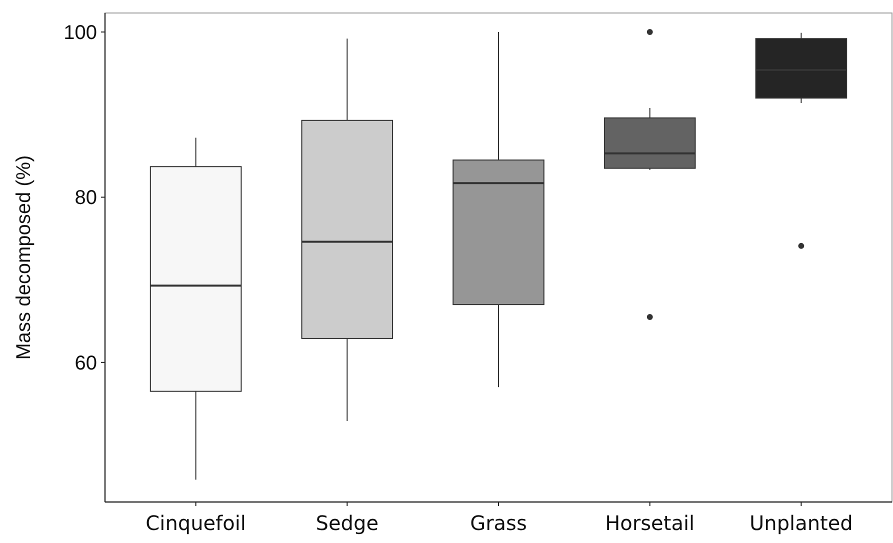  I want to click on x-tick-label: Sedge, so click(347, 523).